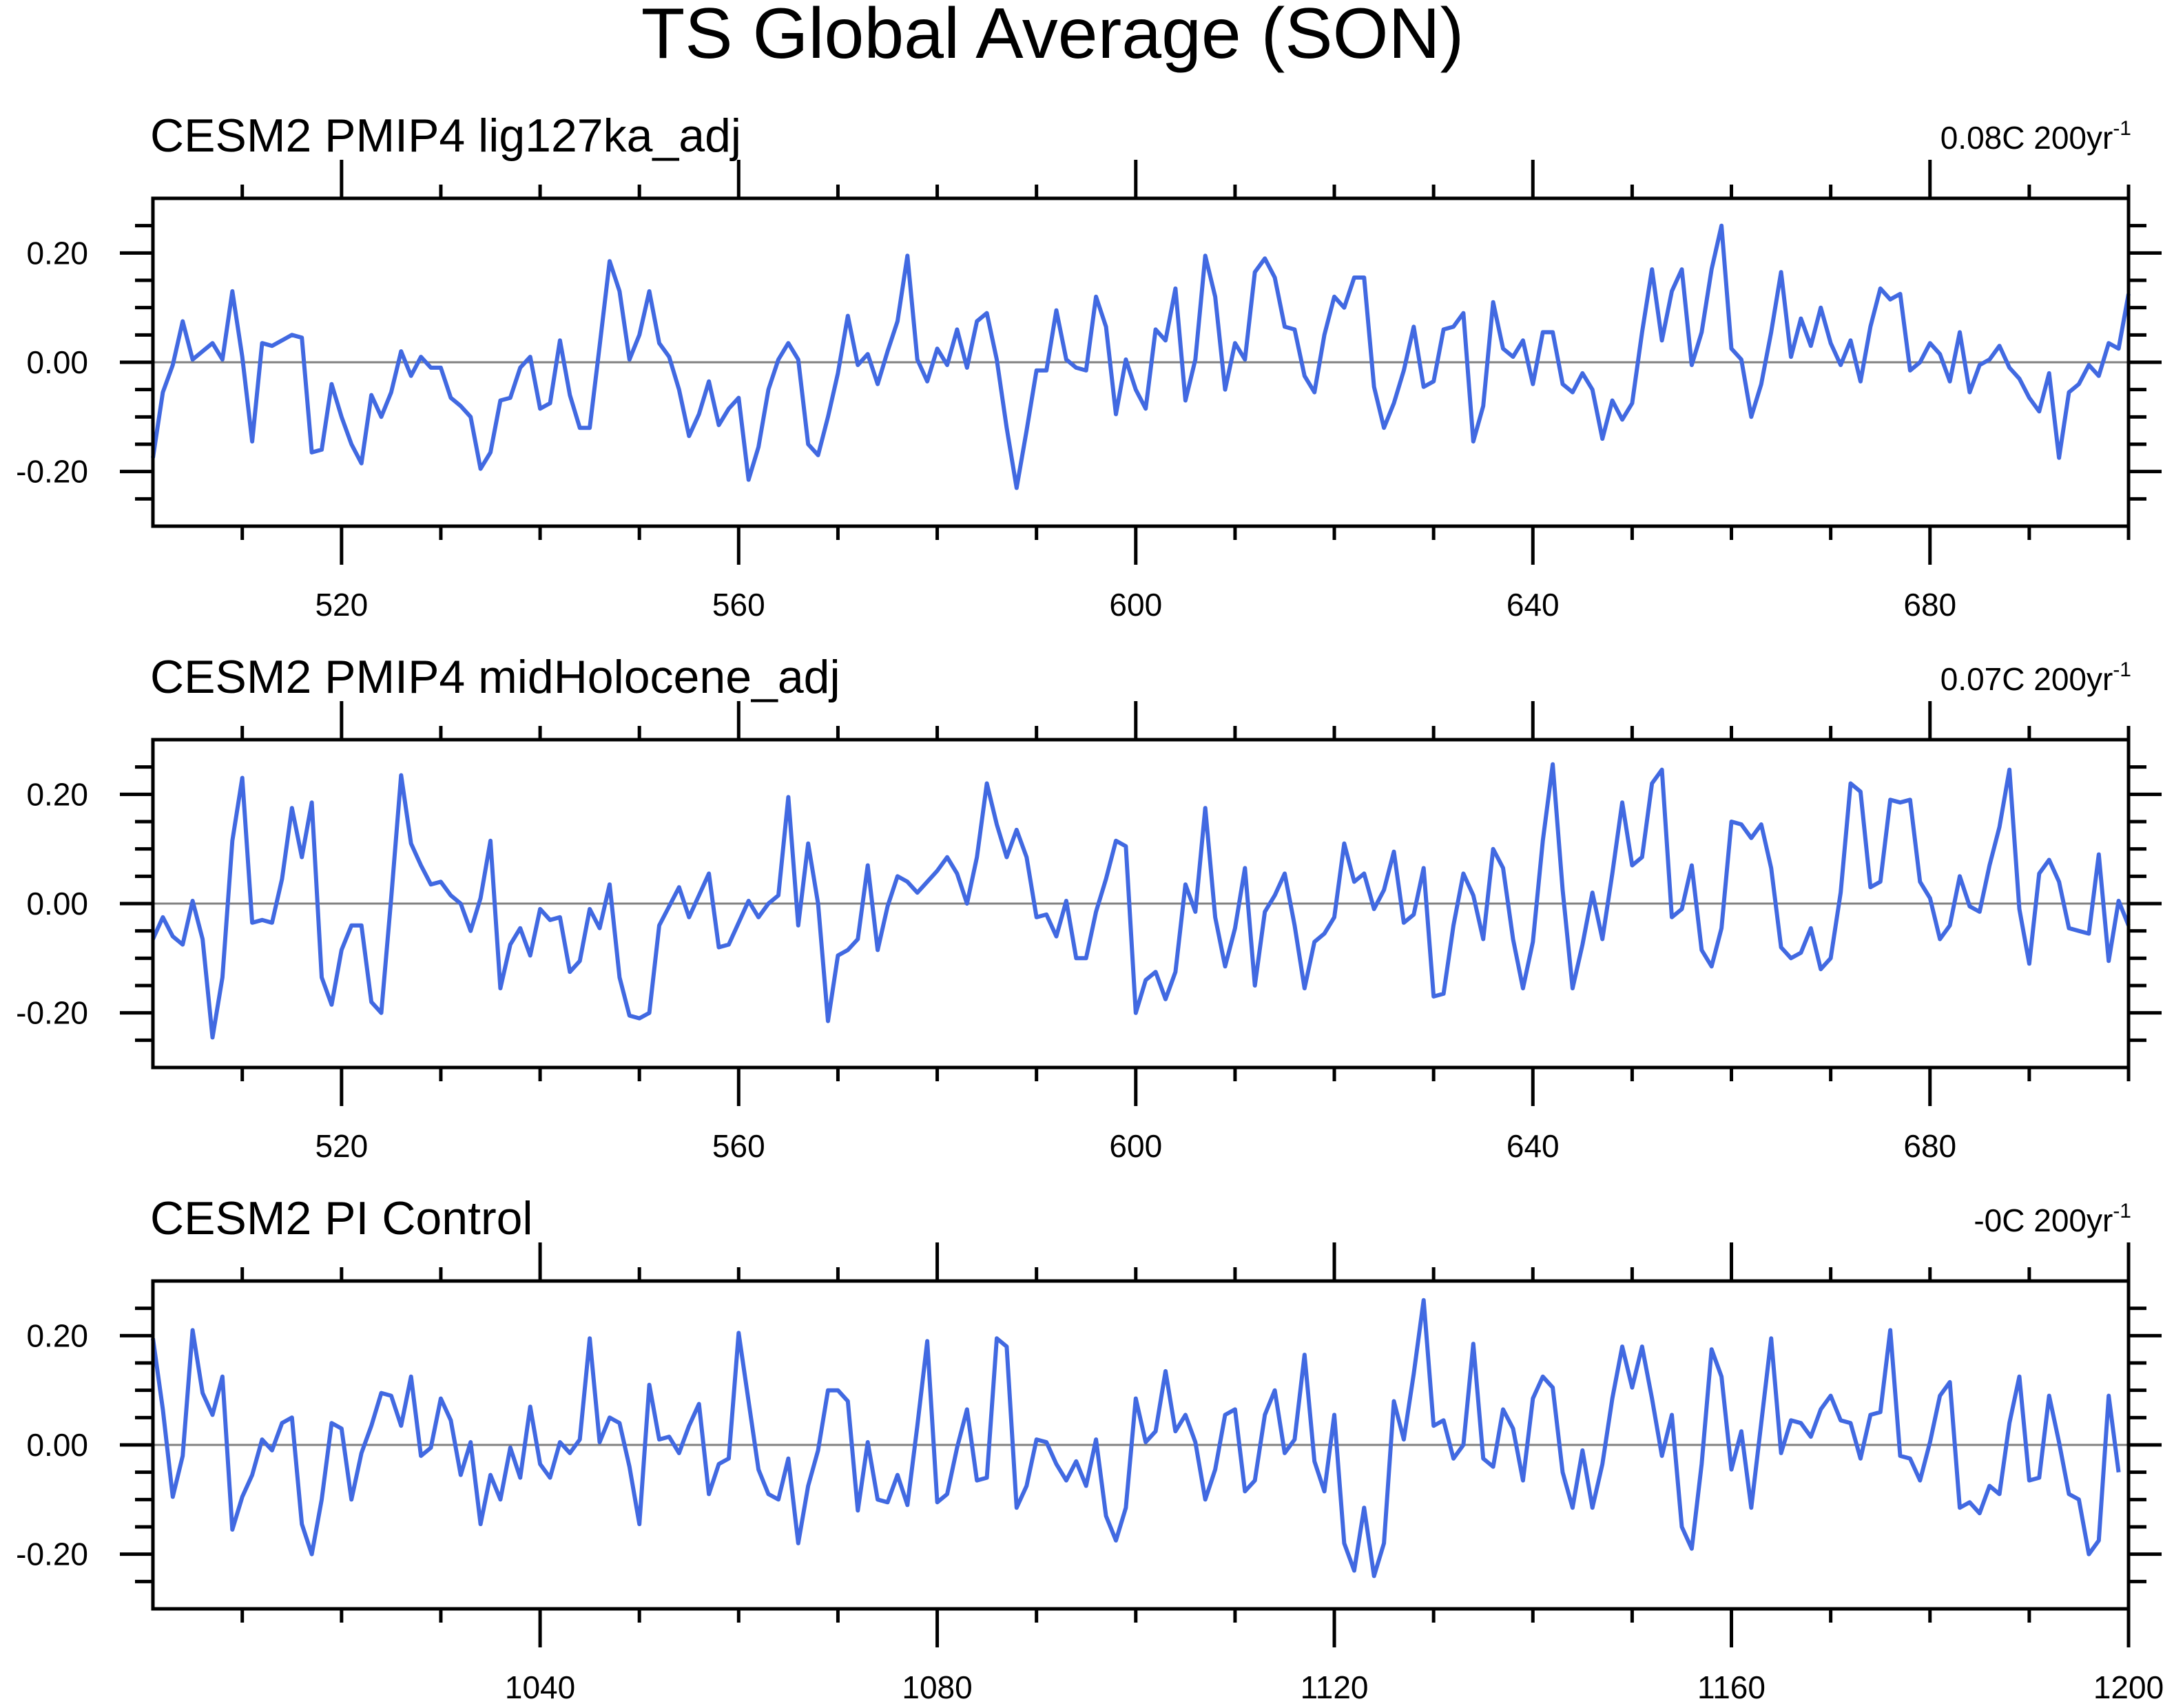 The image size is (2174, 1708). Describe the element at coordinates (1731, 1687) in the screenshot. I see `x-tick-label: 1160` at that location.